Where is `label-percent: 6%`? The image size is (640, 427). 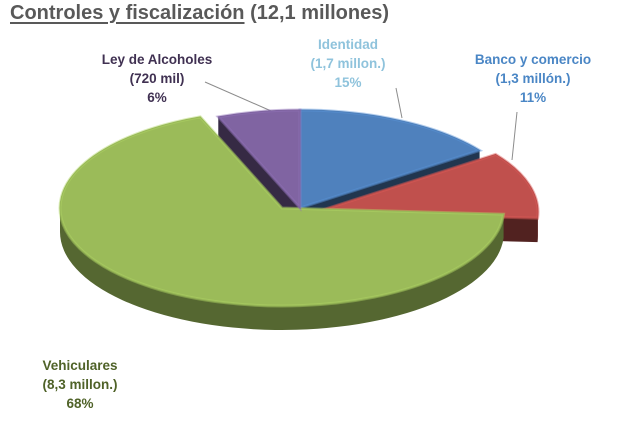 label-percent: 6% is located at coordinates (157, 97).